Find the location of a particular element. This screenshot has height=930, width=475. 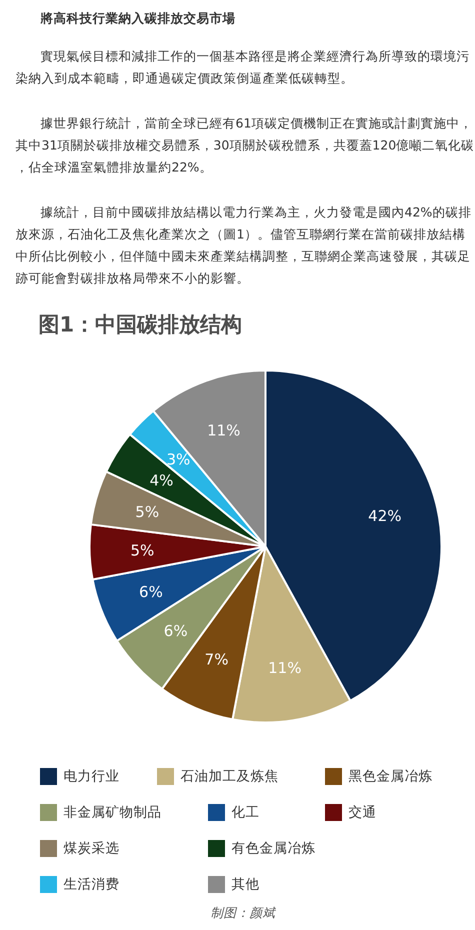

data-label: 7% is located at coordinates (216, 659).